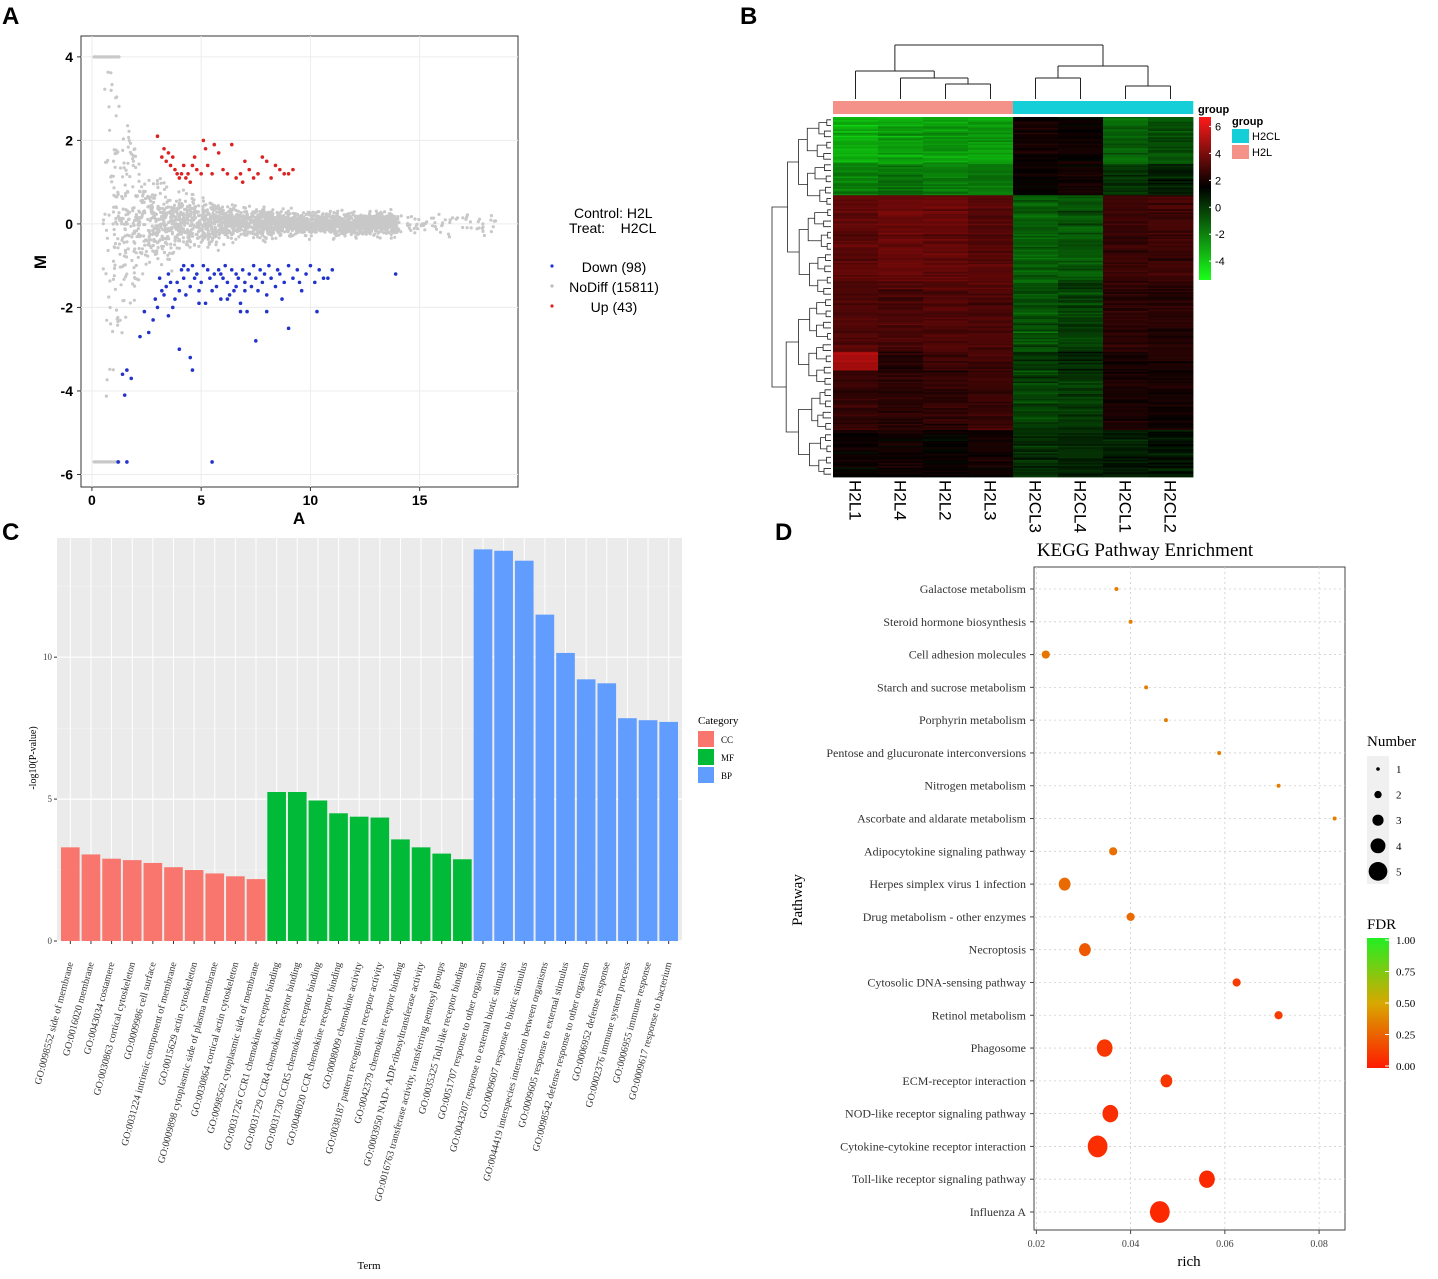 The height and width of the screenshot is (1279, 1438). What do you see at coordinates (726, 776) in the screenshot?
I see `go-legend-label-2: BP` at bounding box center [726, 776].